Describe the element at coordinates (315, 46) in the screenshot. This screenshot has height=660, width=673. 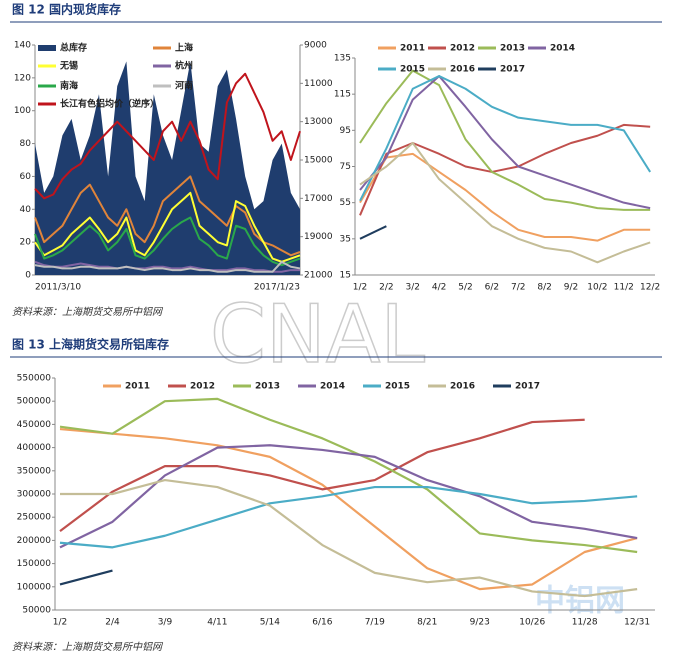
I see `y2-tick-label: 9000` at that location.